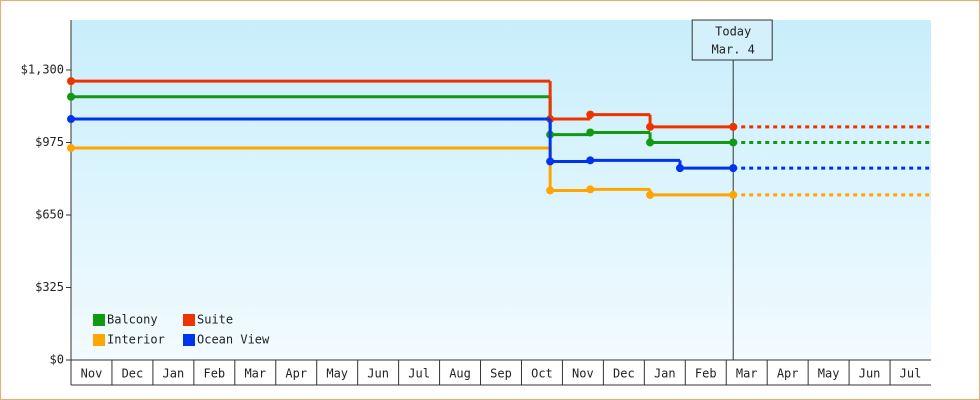 The width and height of the screenshot is (980, 400). I want to click on x-tick-label: Sep, so click(501, 374).